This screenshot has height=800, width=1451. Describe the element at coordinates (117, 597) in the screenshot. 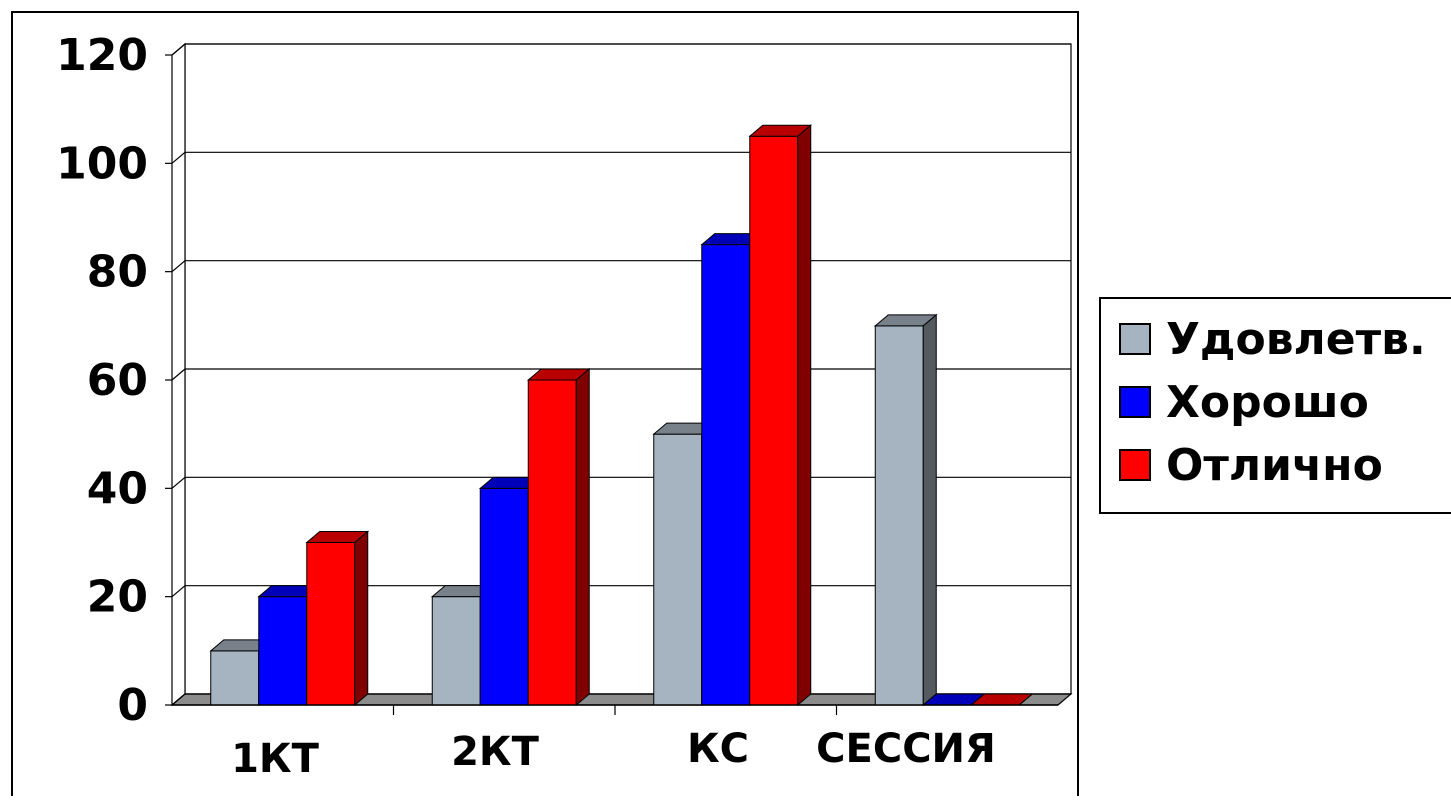

I see `y-tick-label: 20` at that location.